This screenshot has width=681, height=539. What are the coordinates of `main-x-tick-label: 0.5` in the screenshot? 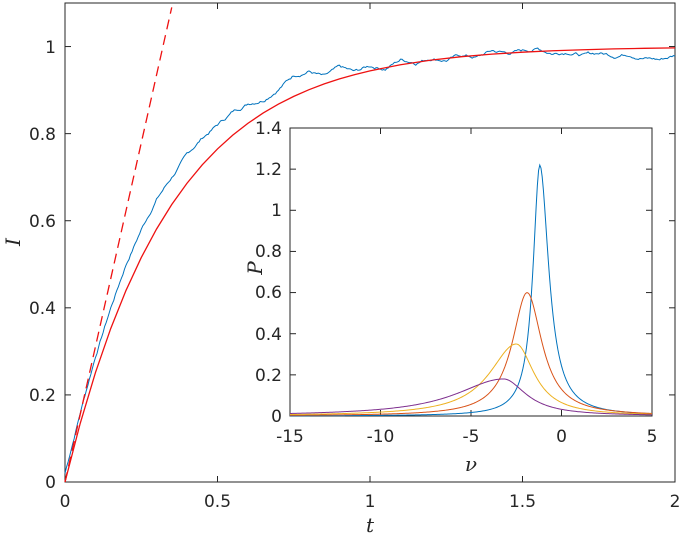 It's located at (217, 502).